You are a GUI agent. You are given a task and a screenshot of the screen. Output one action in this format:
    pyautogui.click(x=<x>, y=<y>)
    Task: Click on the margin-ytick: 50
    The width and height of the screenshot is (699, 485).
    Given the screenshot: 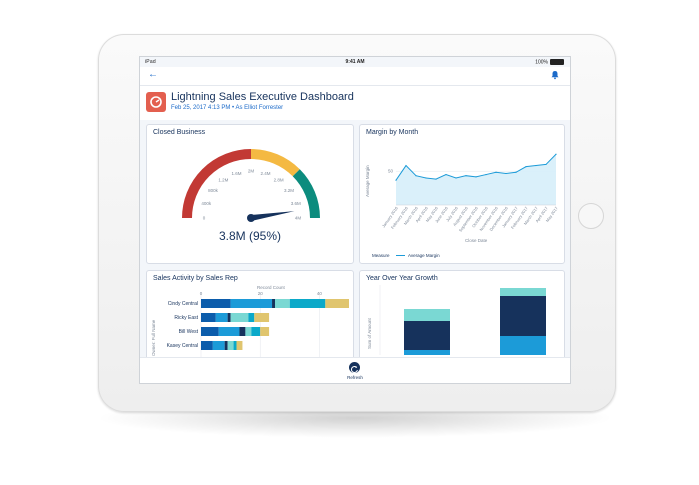 What is the action you would take?
    pyautogui.click(x=391, y=171)
    